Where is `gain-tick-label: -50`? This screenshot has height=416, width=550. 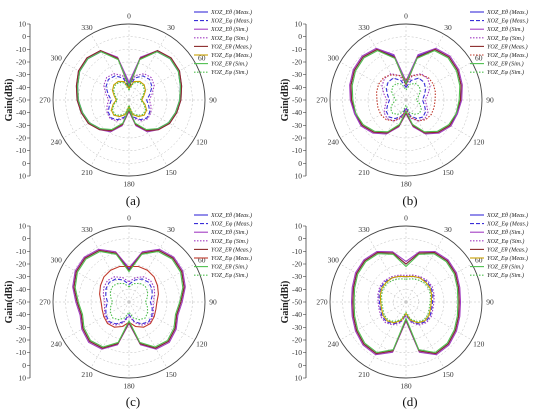 gain-tick-label: -50 is located at coordinates (297, 302).